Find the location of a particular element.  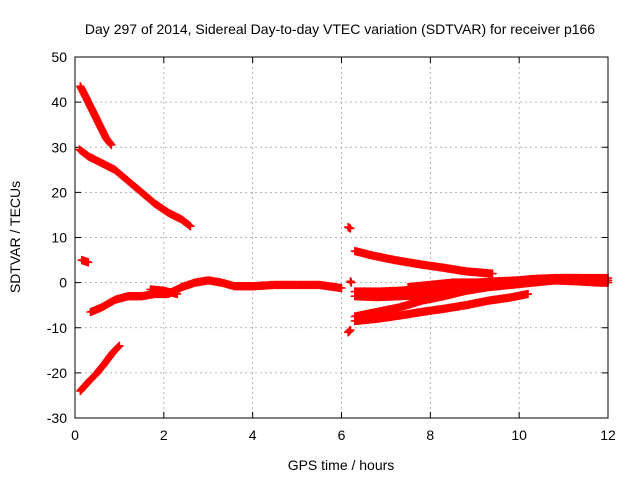

x-tick-label: 12 is located at coordinates (608, 435).